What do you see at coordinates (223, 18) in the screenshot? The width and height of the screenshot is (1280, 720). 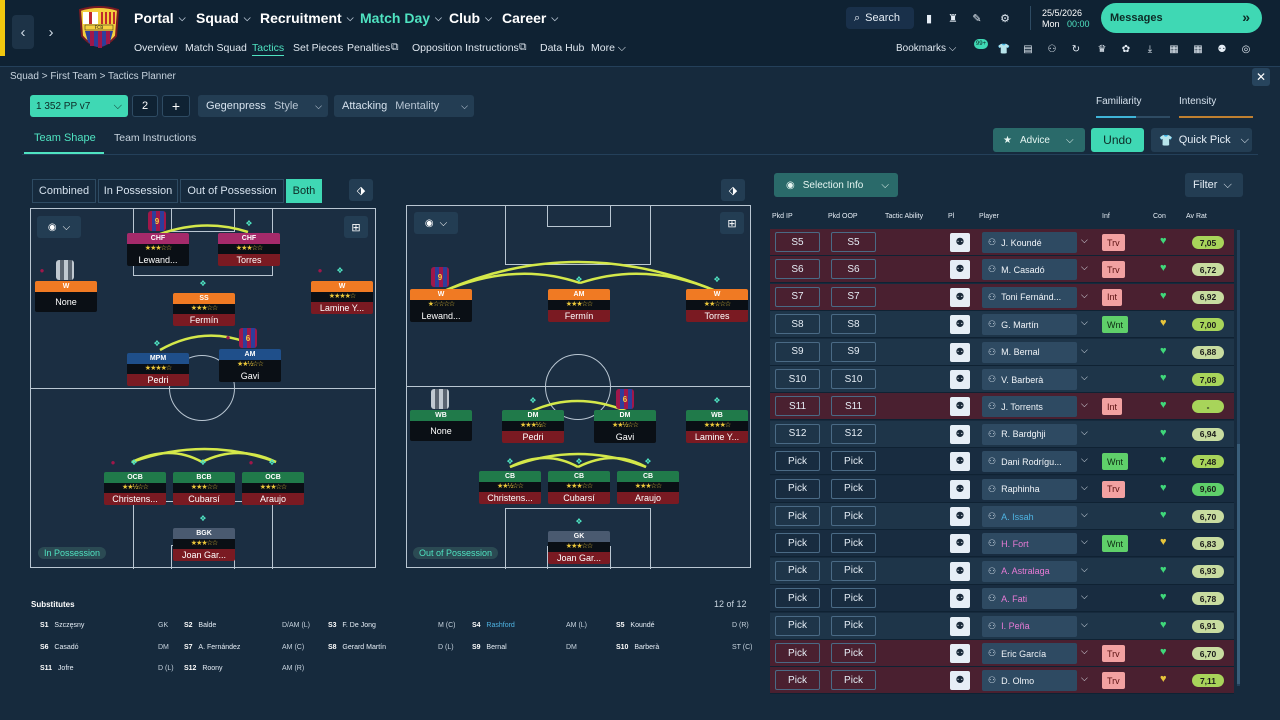 I see `nav-squad: Squad ⌵` at bounding box center [223, 18].